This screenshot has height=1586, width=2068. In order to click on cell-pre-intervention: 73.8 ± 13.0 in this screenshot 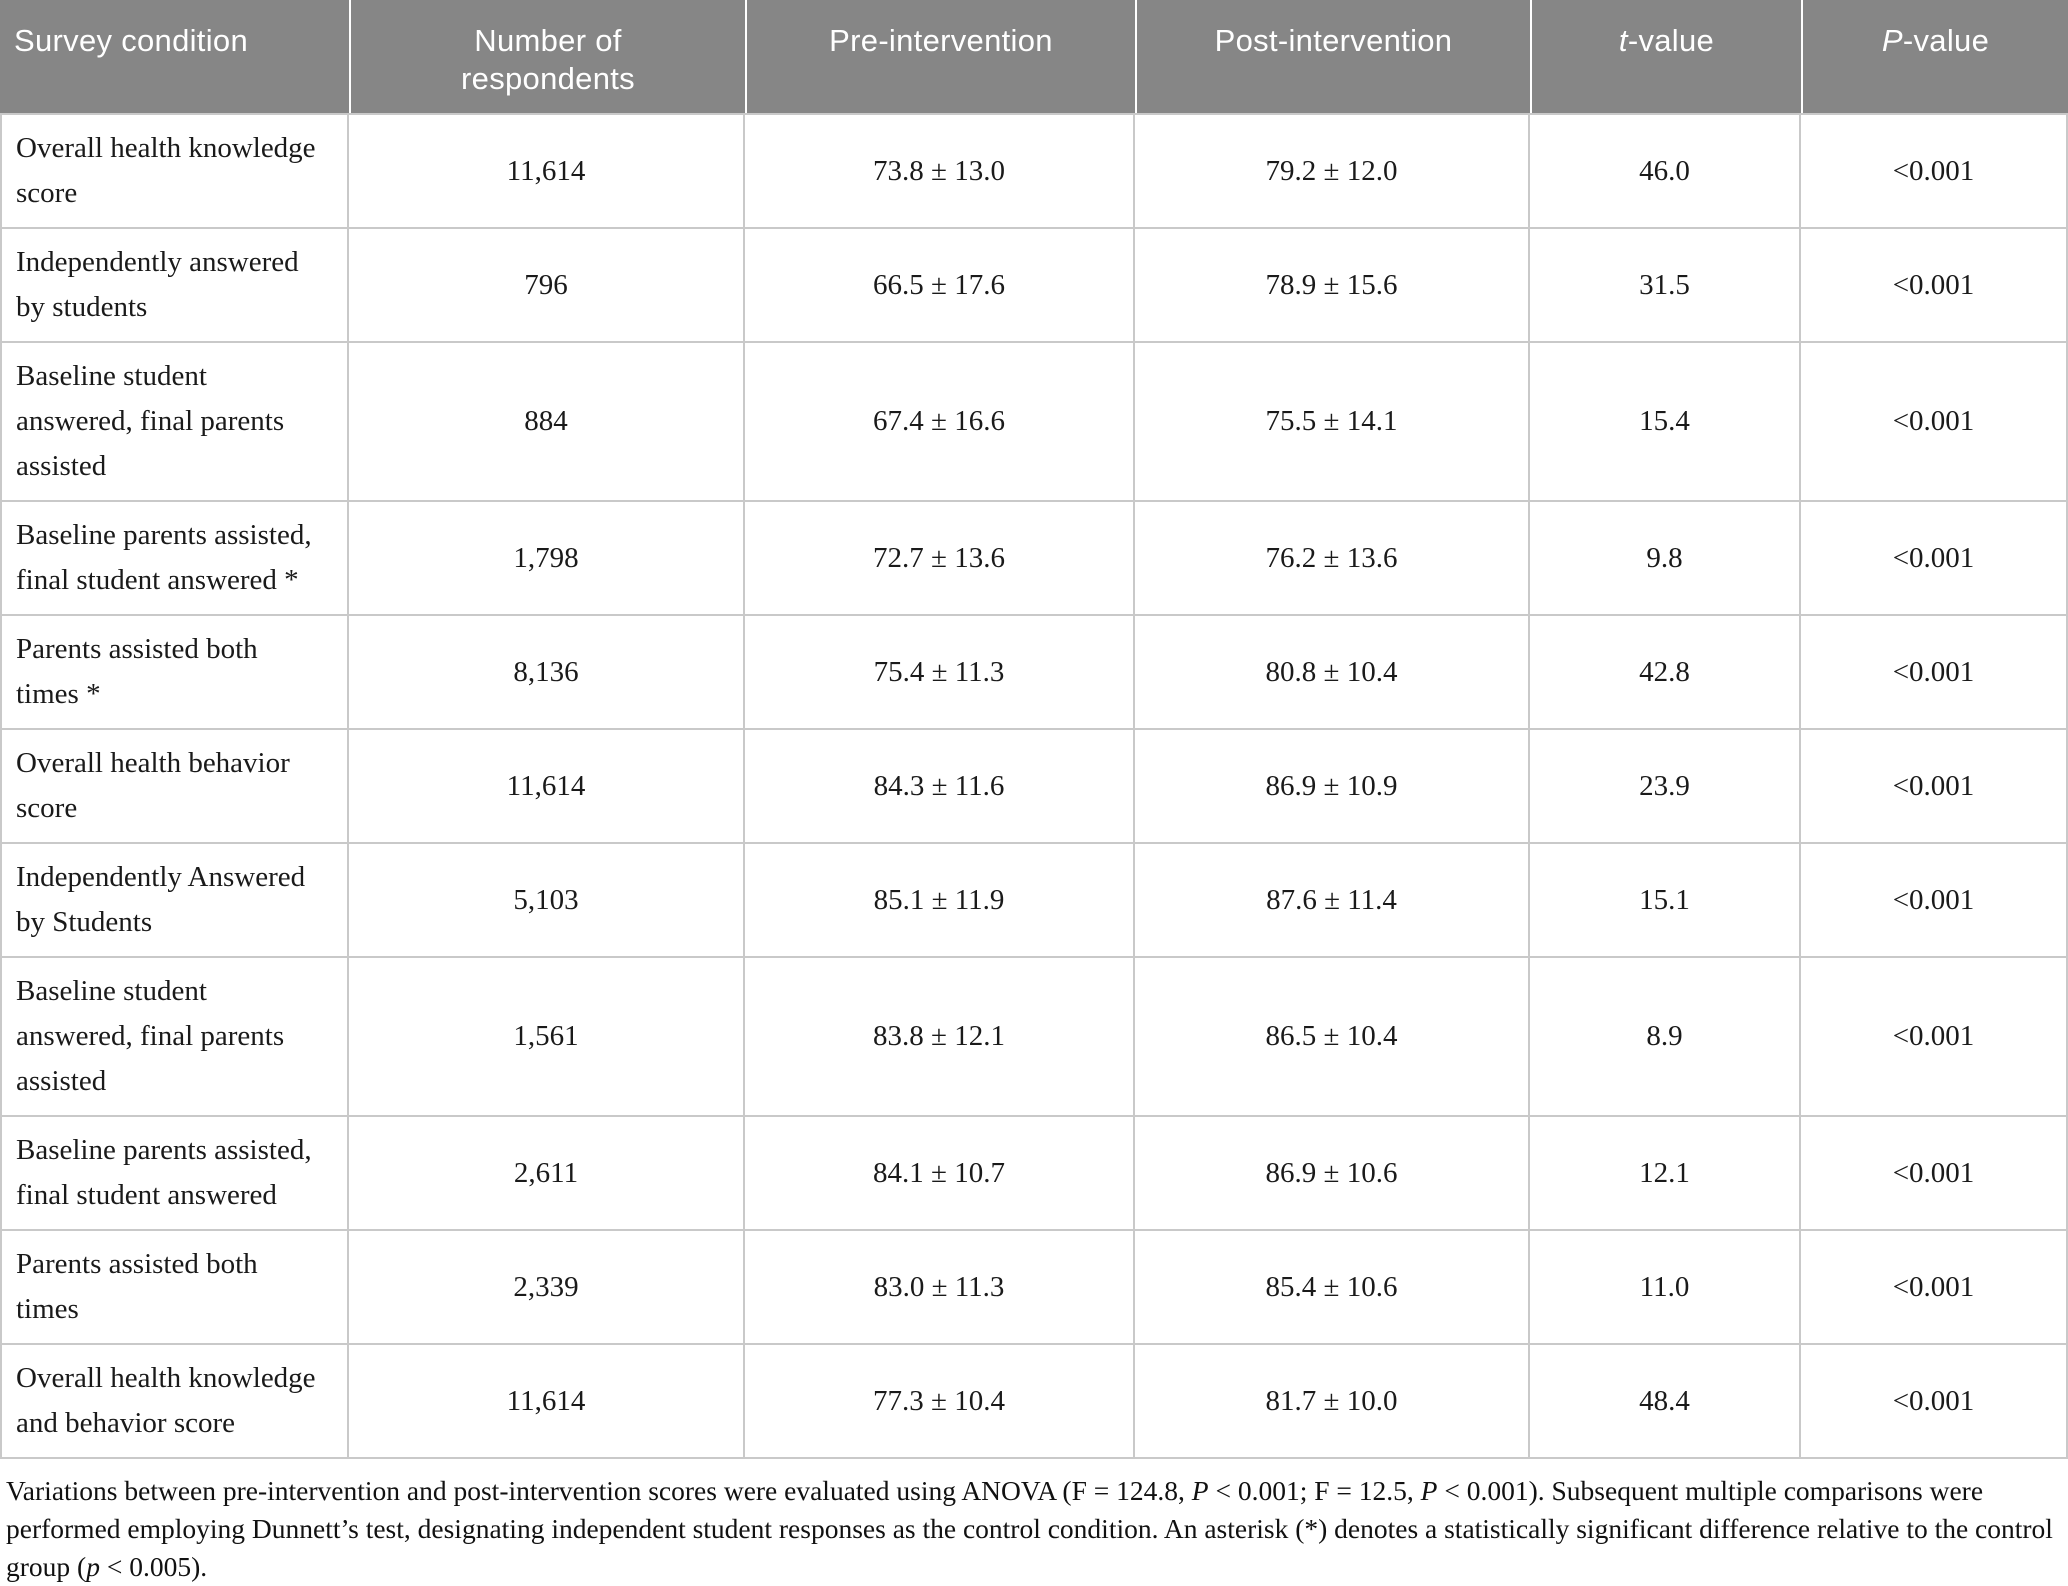, I will do `click(940, 171)`.